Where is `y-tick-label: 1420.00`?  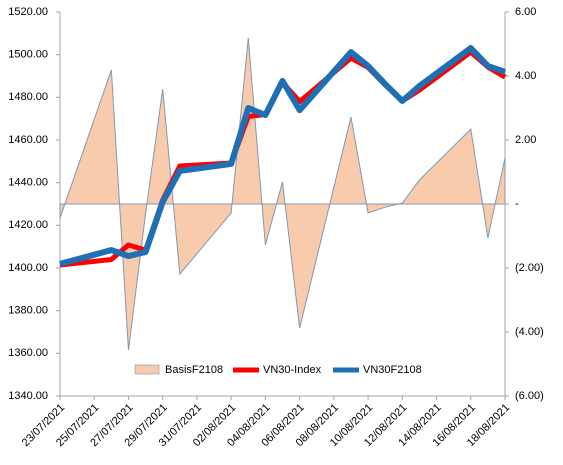
y-tick-label: 1420.00 is located at coordinates (28, 225).